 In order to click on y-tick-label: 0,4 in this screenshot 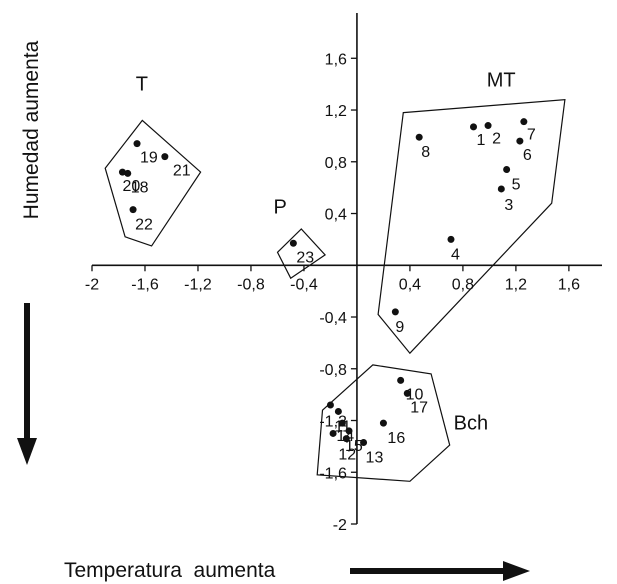, I will do `click(336, 215)`.